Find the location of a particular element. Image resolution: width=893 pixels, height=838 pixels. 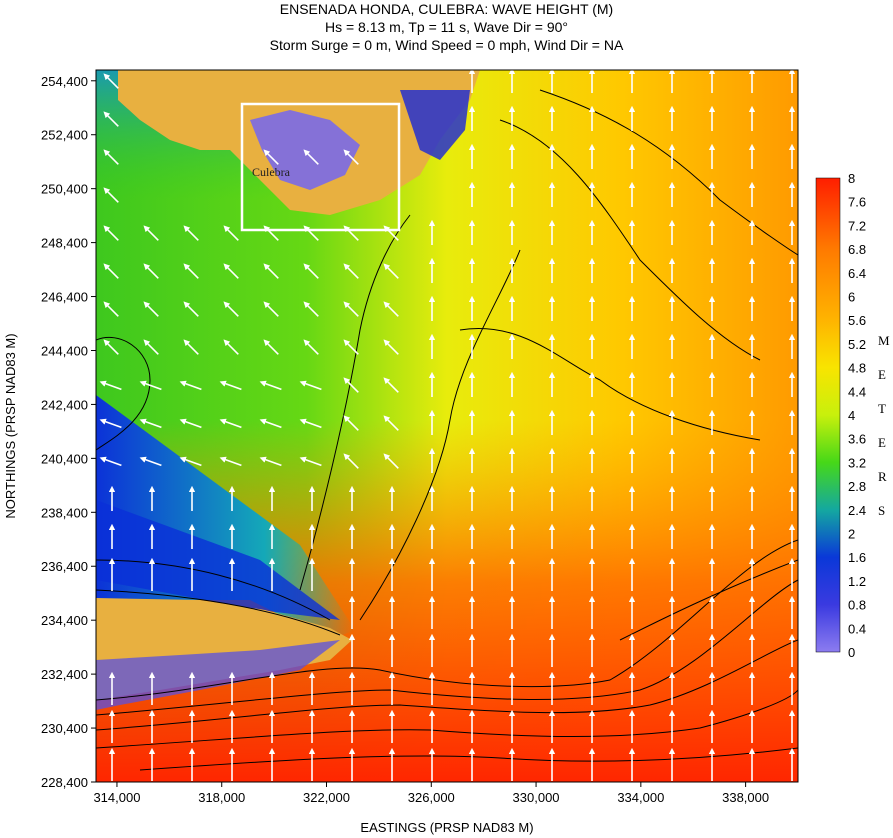

colorbar-label: 2 is located at coordinates (851, 534).